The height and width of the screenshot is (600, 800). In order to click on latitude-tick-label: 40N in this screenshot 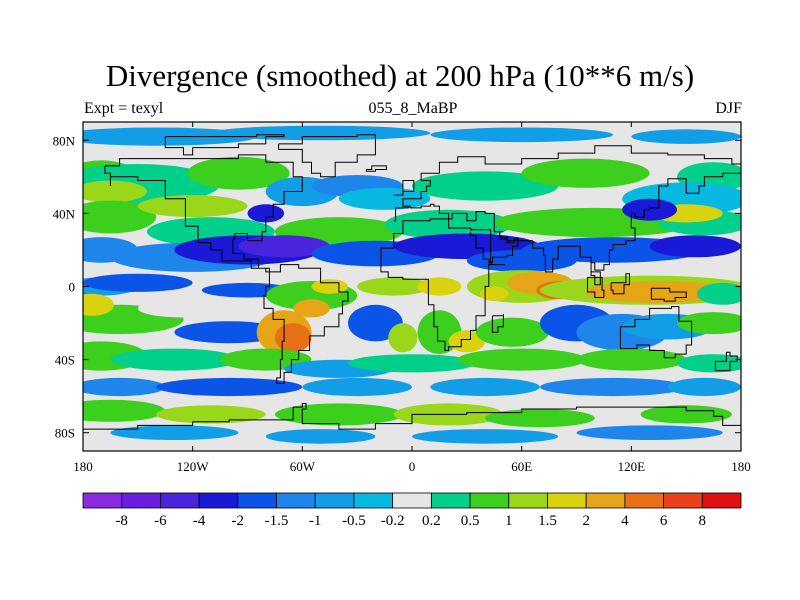, I will do `click(64, 213)`.